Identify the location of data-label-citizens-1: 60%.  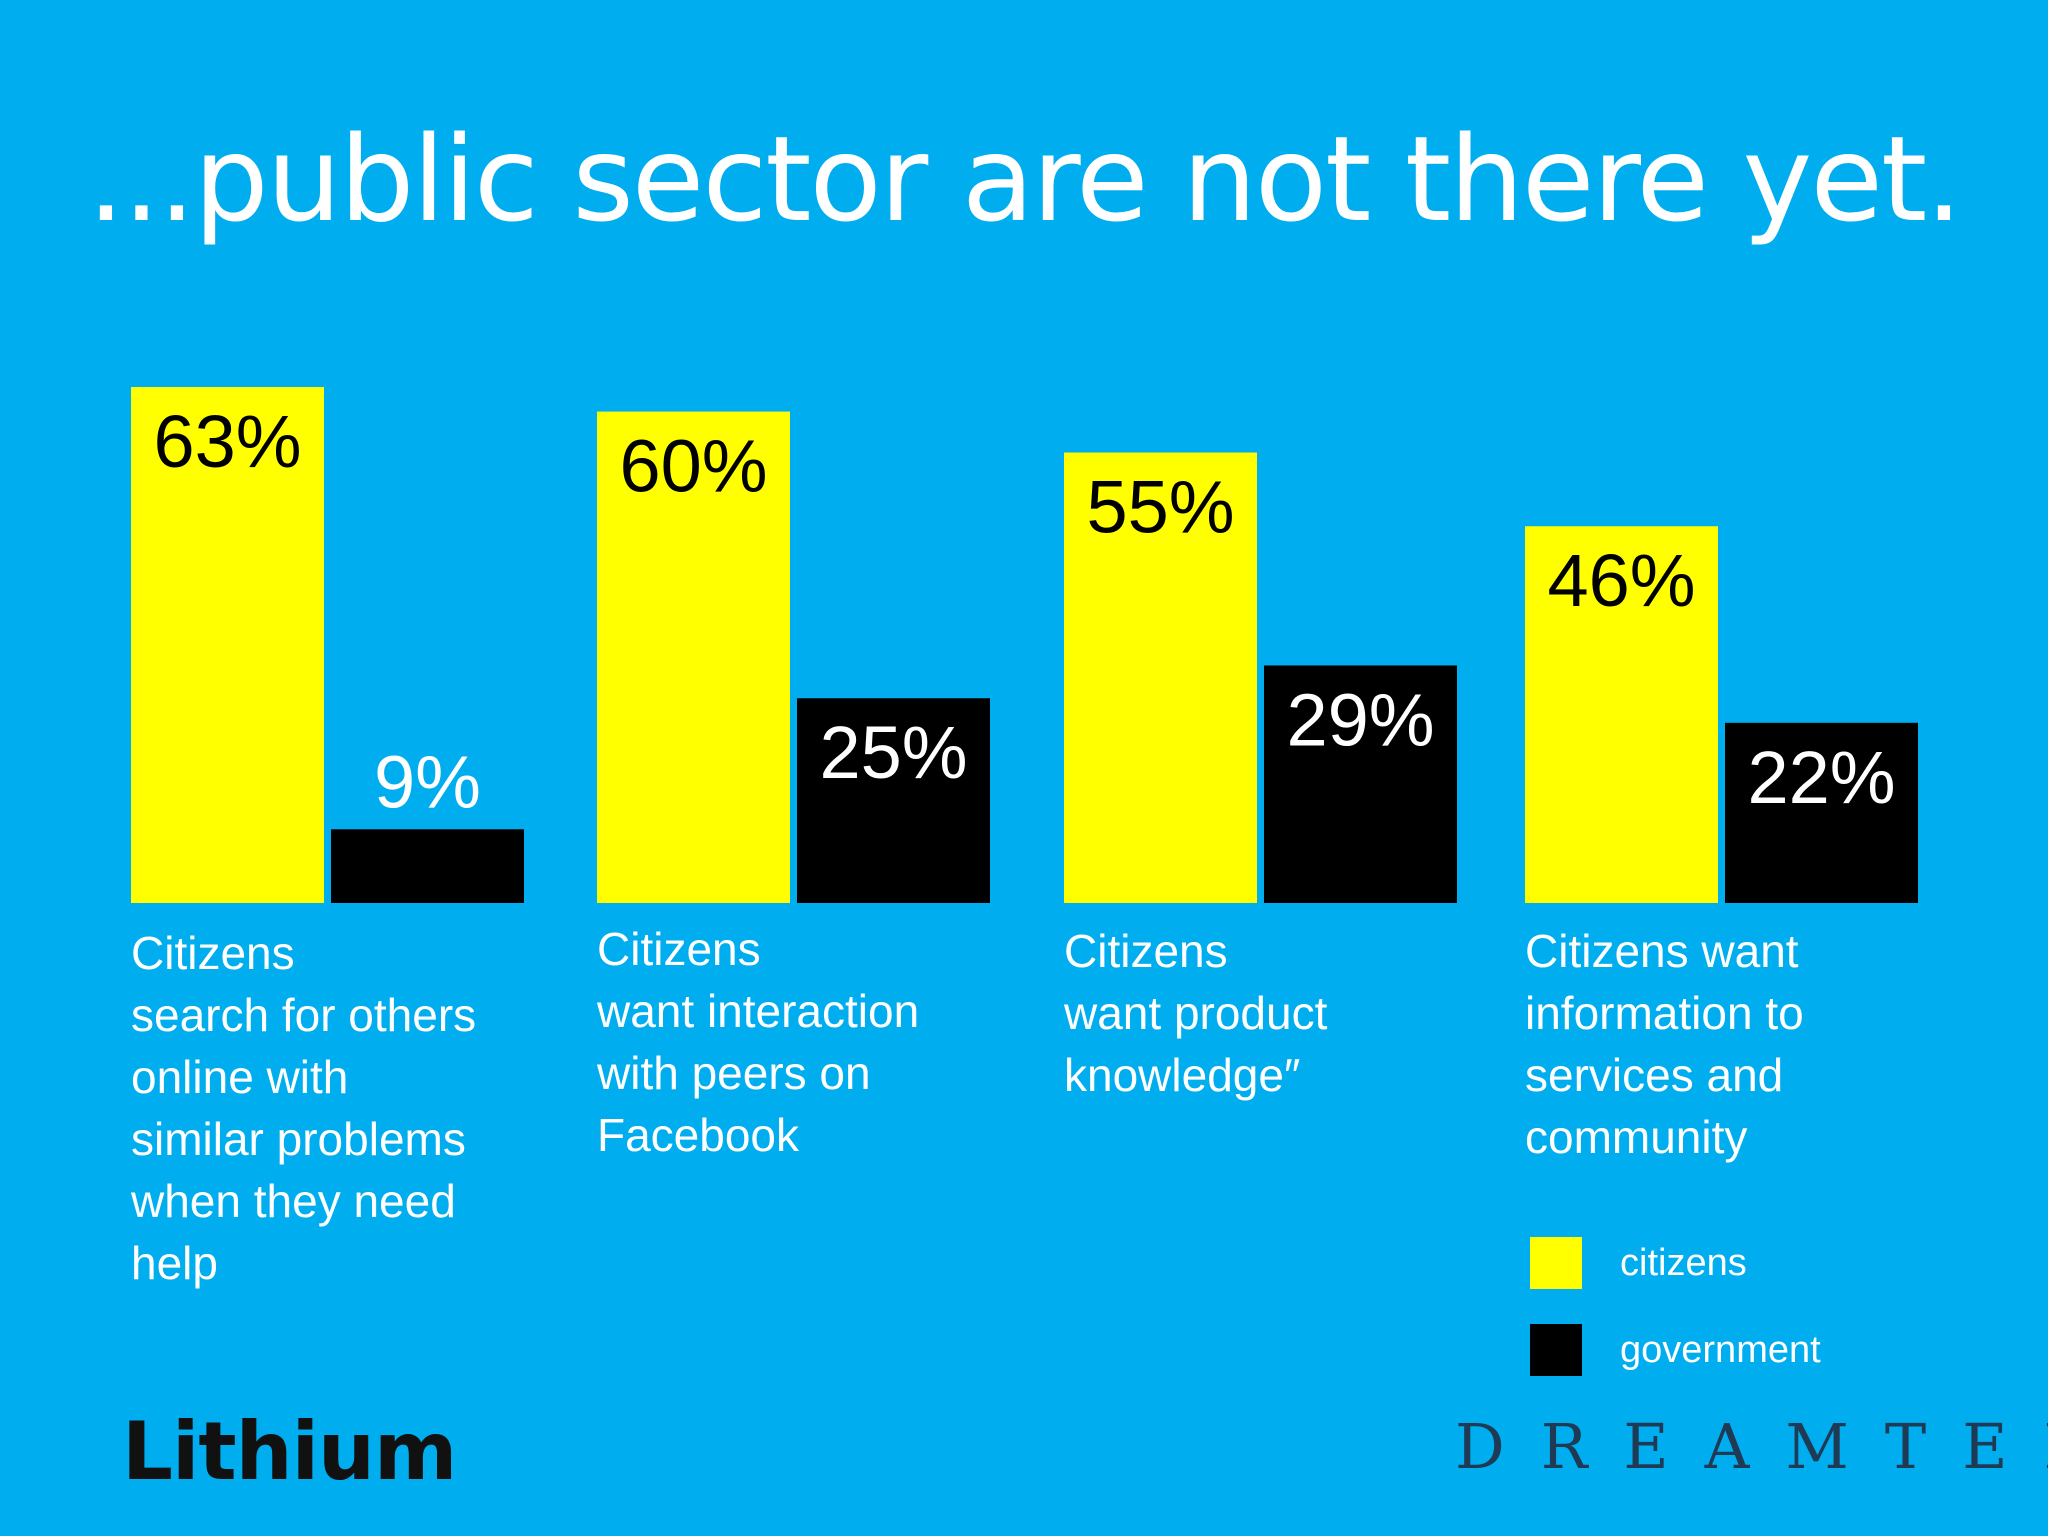
(693, 466).